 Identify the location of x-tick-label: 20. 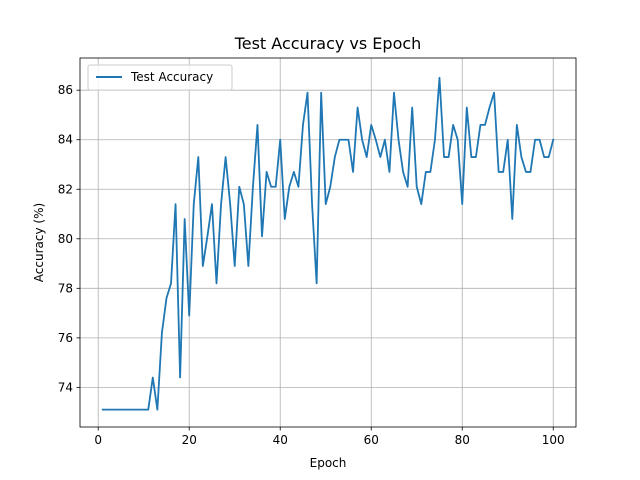
(189, 440).